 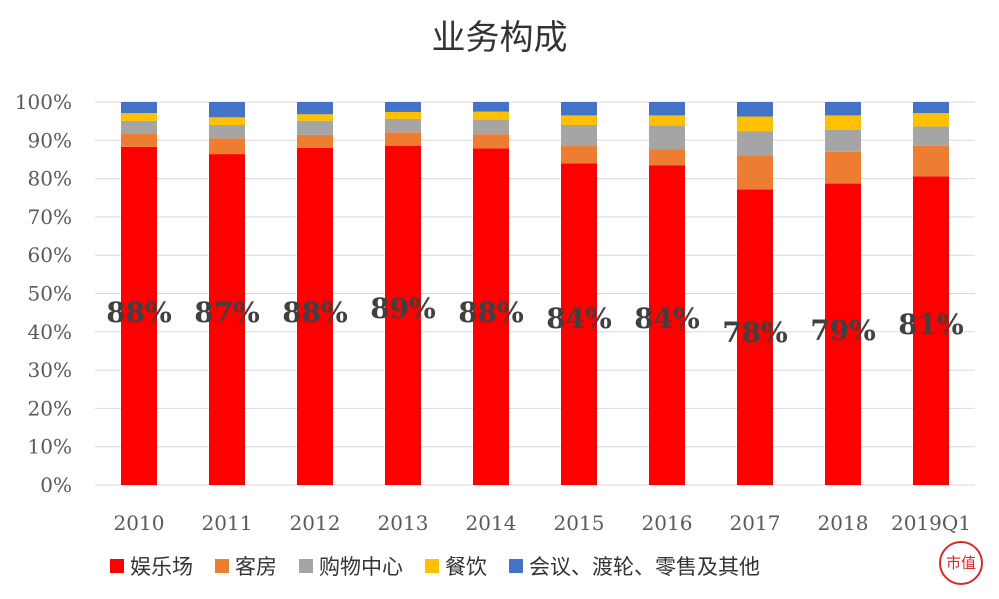 What do you see at coordinates (50, 140) in the screenshot?
I see `y-tick-label: 90%` at bounding box center [50, 140].